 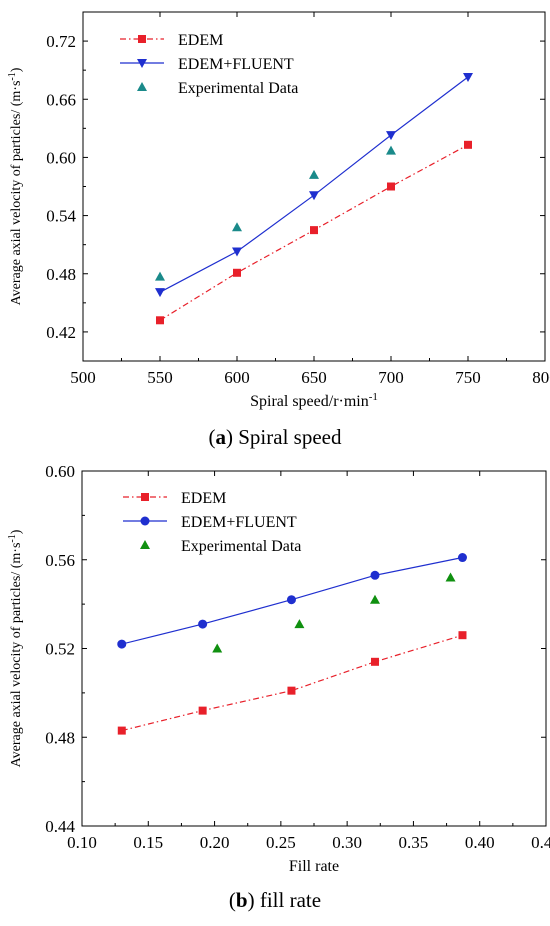 I want to click on ca-x-tick-label: 700, so click(x=391, y=377).